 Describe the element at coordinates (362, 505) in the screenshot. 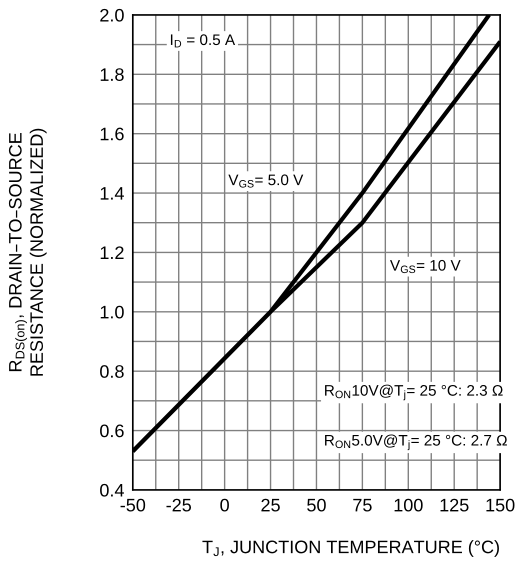

I see `x-tick-label: 75` at that location.